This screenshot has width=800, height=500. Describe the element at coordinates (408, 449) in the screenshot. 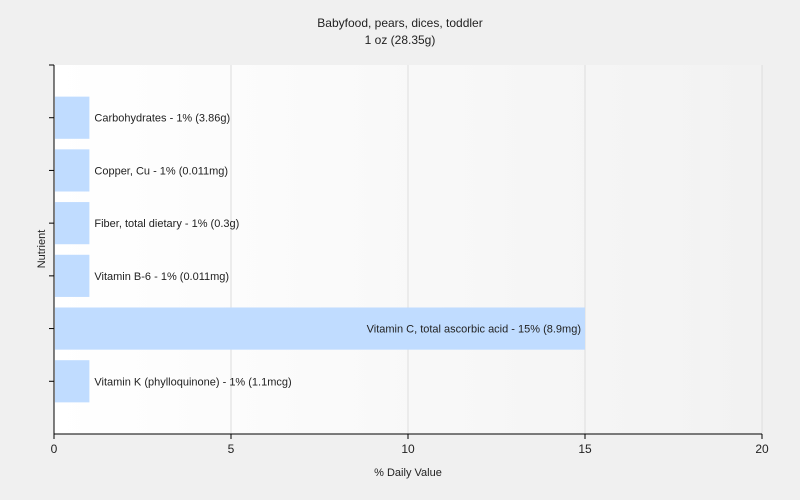

I see `x-tick-label: 10` at that location.